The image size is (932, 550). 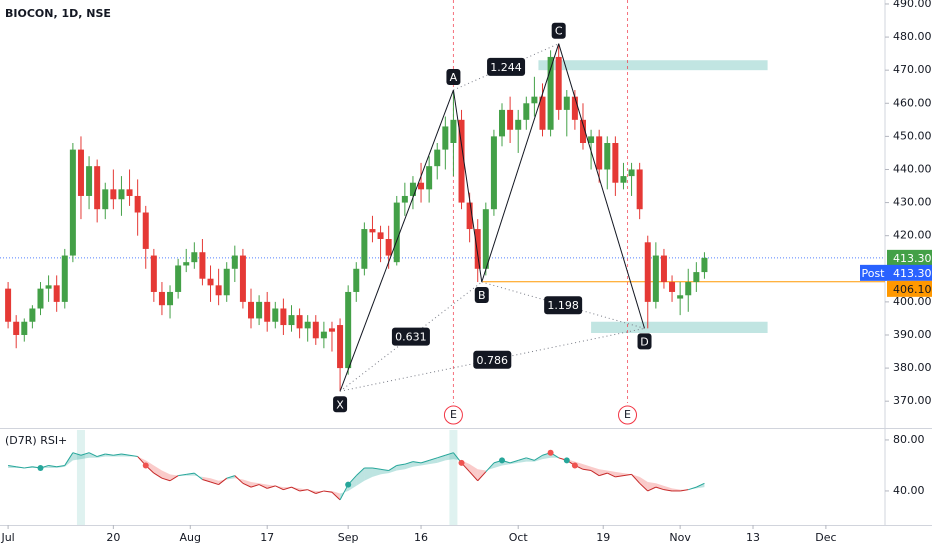 What do you see at coordinates (912, 258) in the screenshot?
I see `last-price-label: 413.30` at bounding box center [912, 258].